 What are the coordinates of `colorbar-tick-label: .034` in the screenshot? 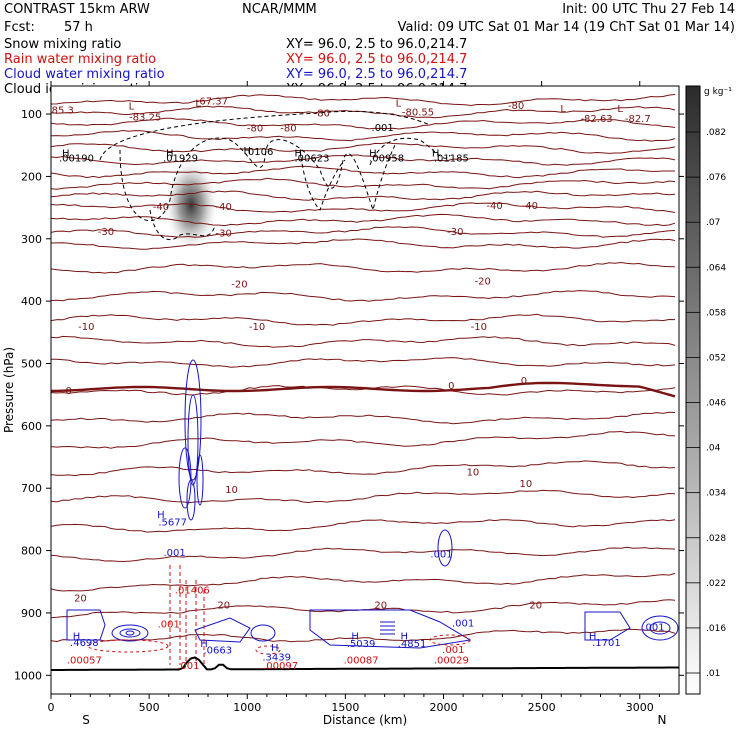 It's located at (716, 494).